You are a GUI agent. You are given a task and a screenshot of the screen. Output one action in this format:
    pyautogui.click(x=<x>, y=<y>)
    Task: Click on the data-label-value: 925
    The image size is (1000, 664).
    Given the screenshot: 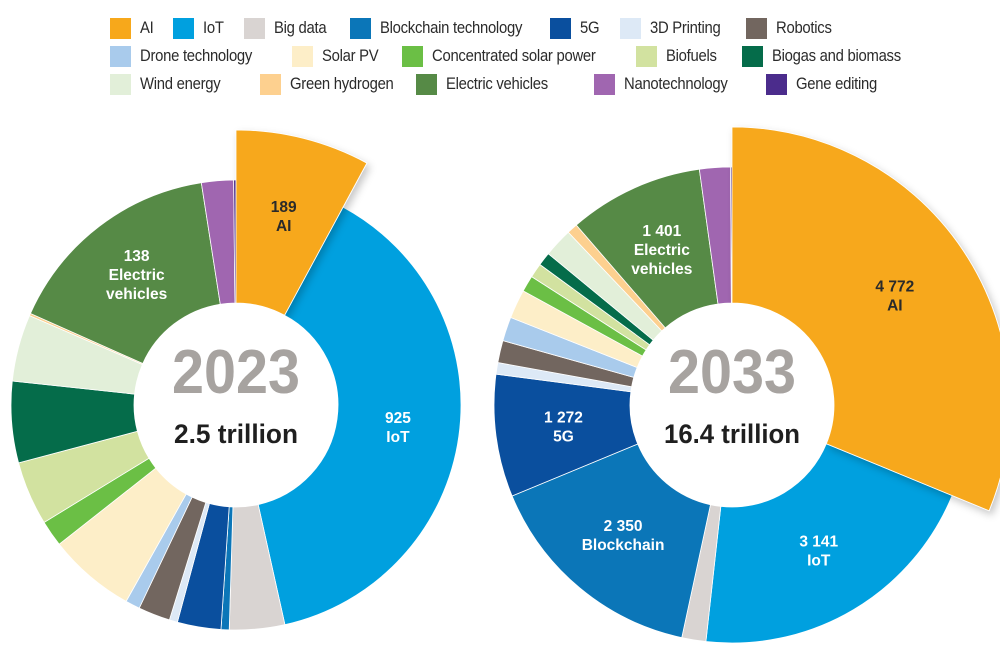 What is the action you would take?
    pyautogui.click(x=398, y=418)
    